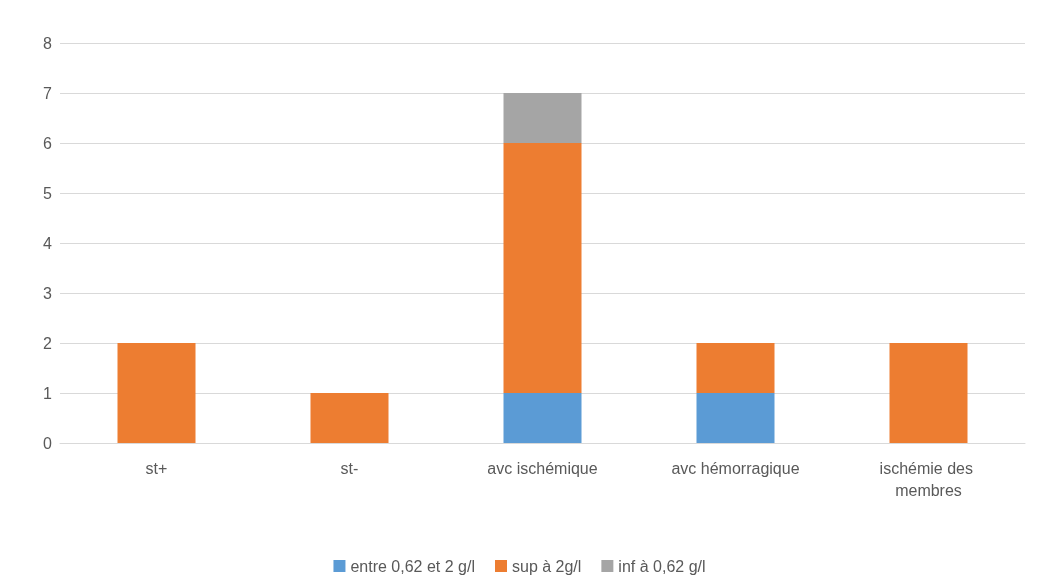 This screenshot has width=1039, height=587. I want to click on y-tick-label: 4, so click(48, 243).